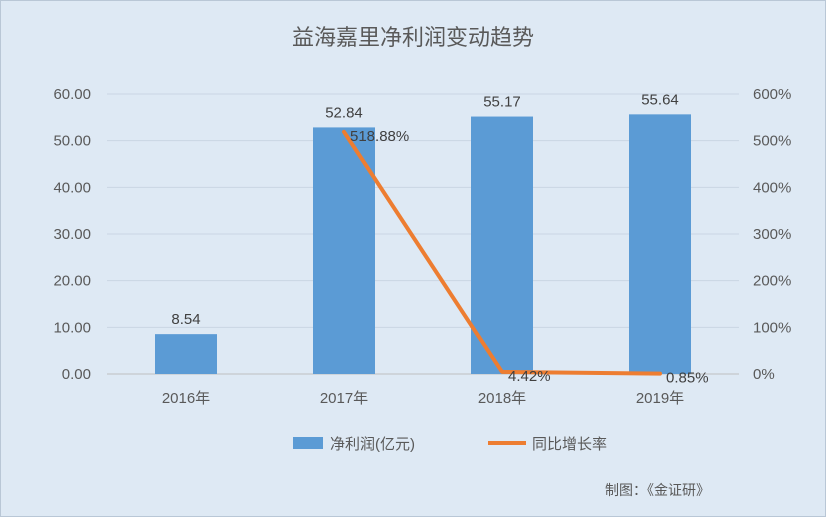 The width and height of the screenshot is (826, 521). Describe the element at coordinates (687, 378) in the screenshot. I see `line-data-label: 0.85%` at that location.